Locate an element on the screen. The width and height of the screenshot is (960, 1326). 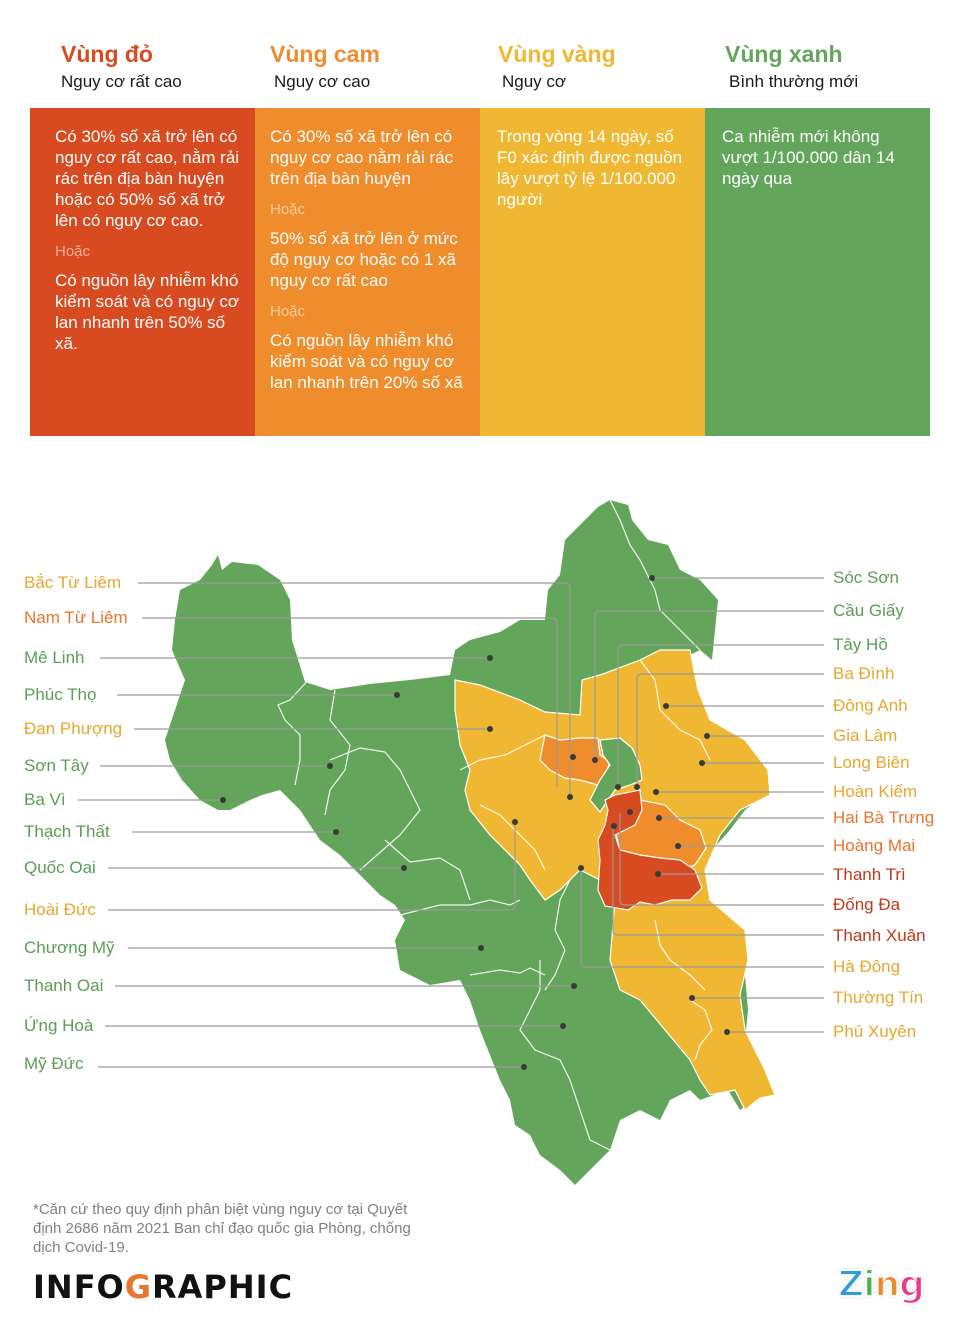
label-soc-son: Sóc Sơn is located at coordinates (866, 577).